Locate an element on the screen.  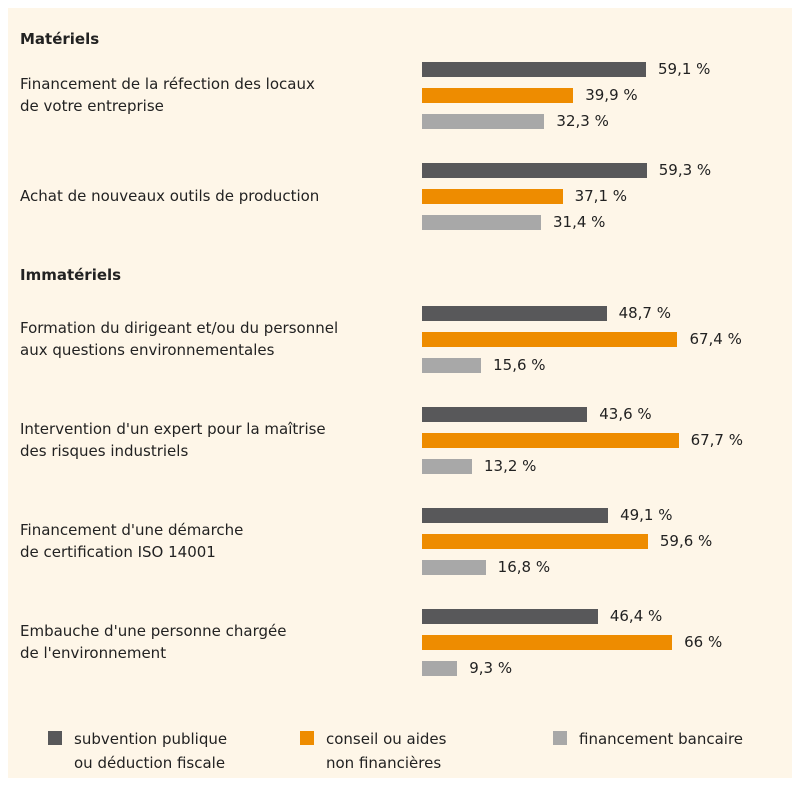
value-label: 59,6 % is located at coordinates (686, 541).